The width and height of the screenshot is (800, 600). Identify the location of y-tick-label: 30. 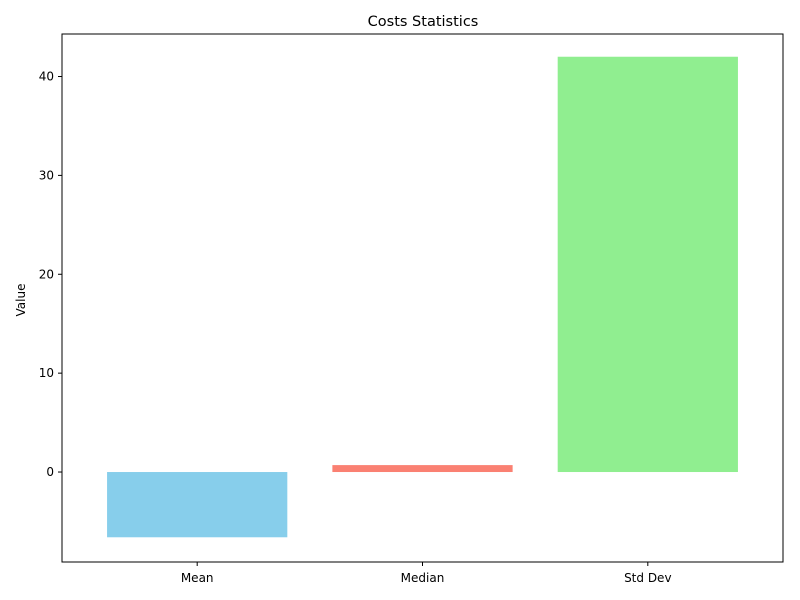
(46, 175).